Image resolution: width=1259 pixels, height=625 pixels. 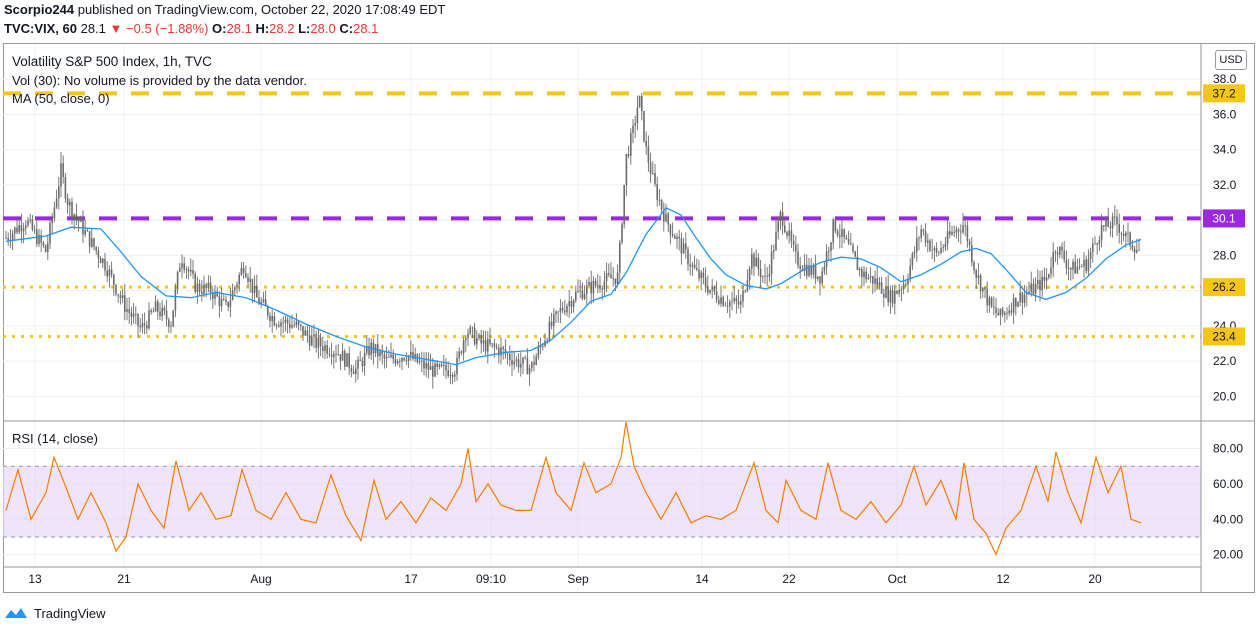 I want to click on symbol-label: TVC:VIX, 60, so click(x=40, y=28).